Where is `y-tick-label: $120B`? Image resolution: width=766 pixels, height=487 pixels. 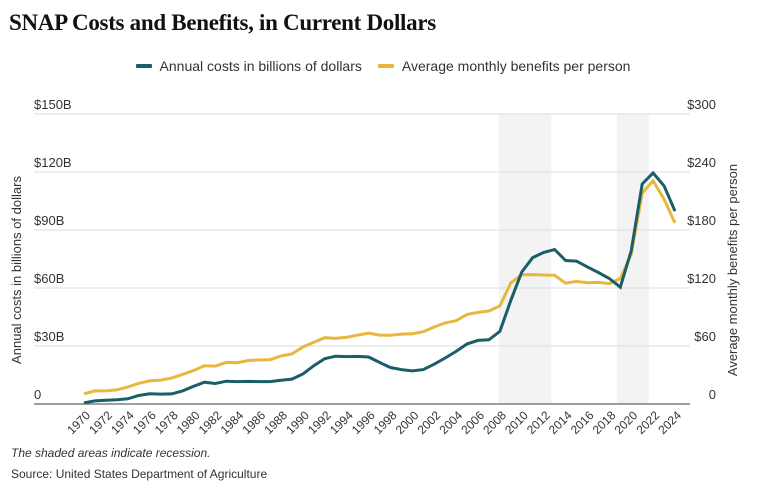 y-tick-label: $120B is located at coordinates (53, 162).